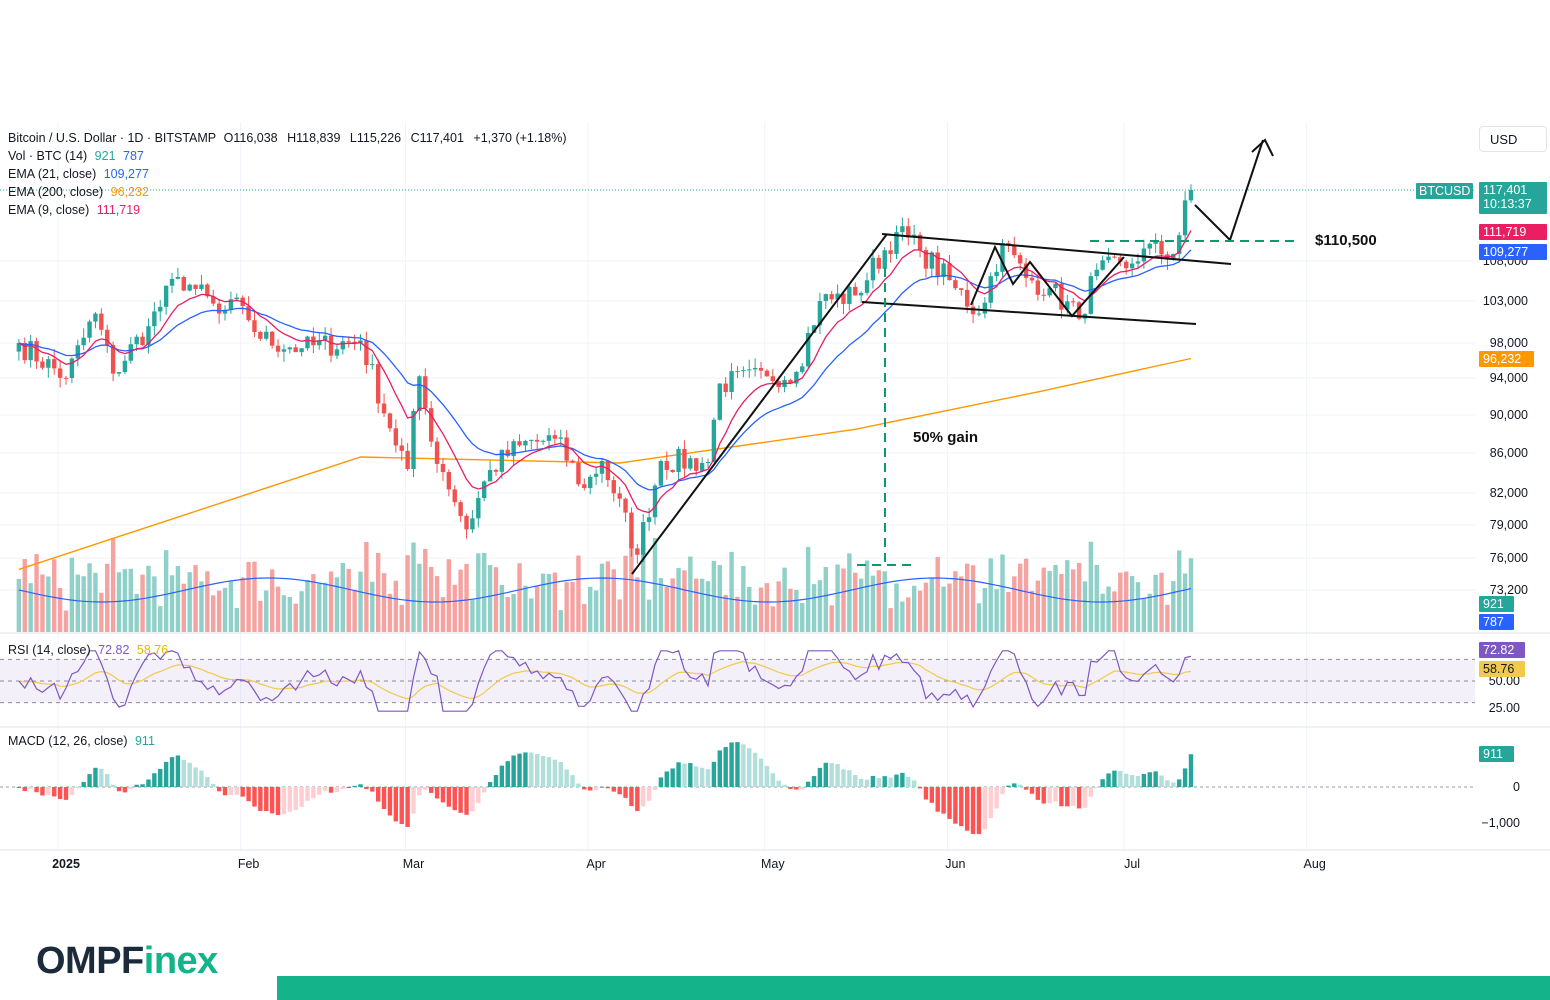  Describe the element at coordinates (1504, 681) in the screenshot. I see `rsi-tick-label: 50.00` at that location.